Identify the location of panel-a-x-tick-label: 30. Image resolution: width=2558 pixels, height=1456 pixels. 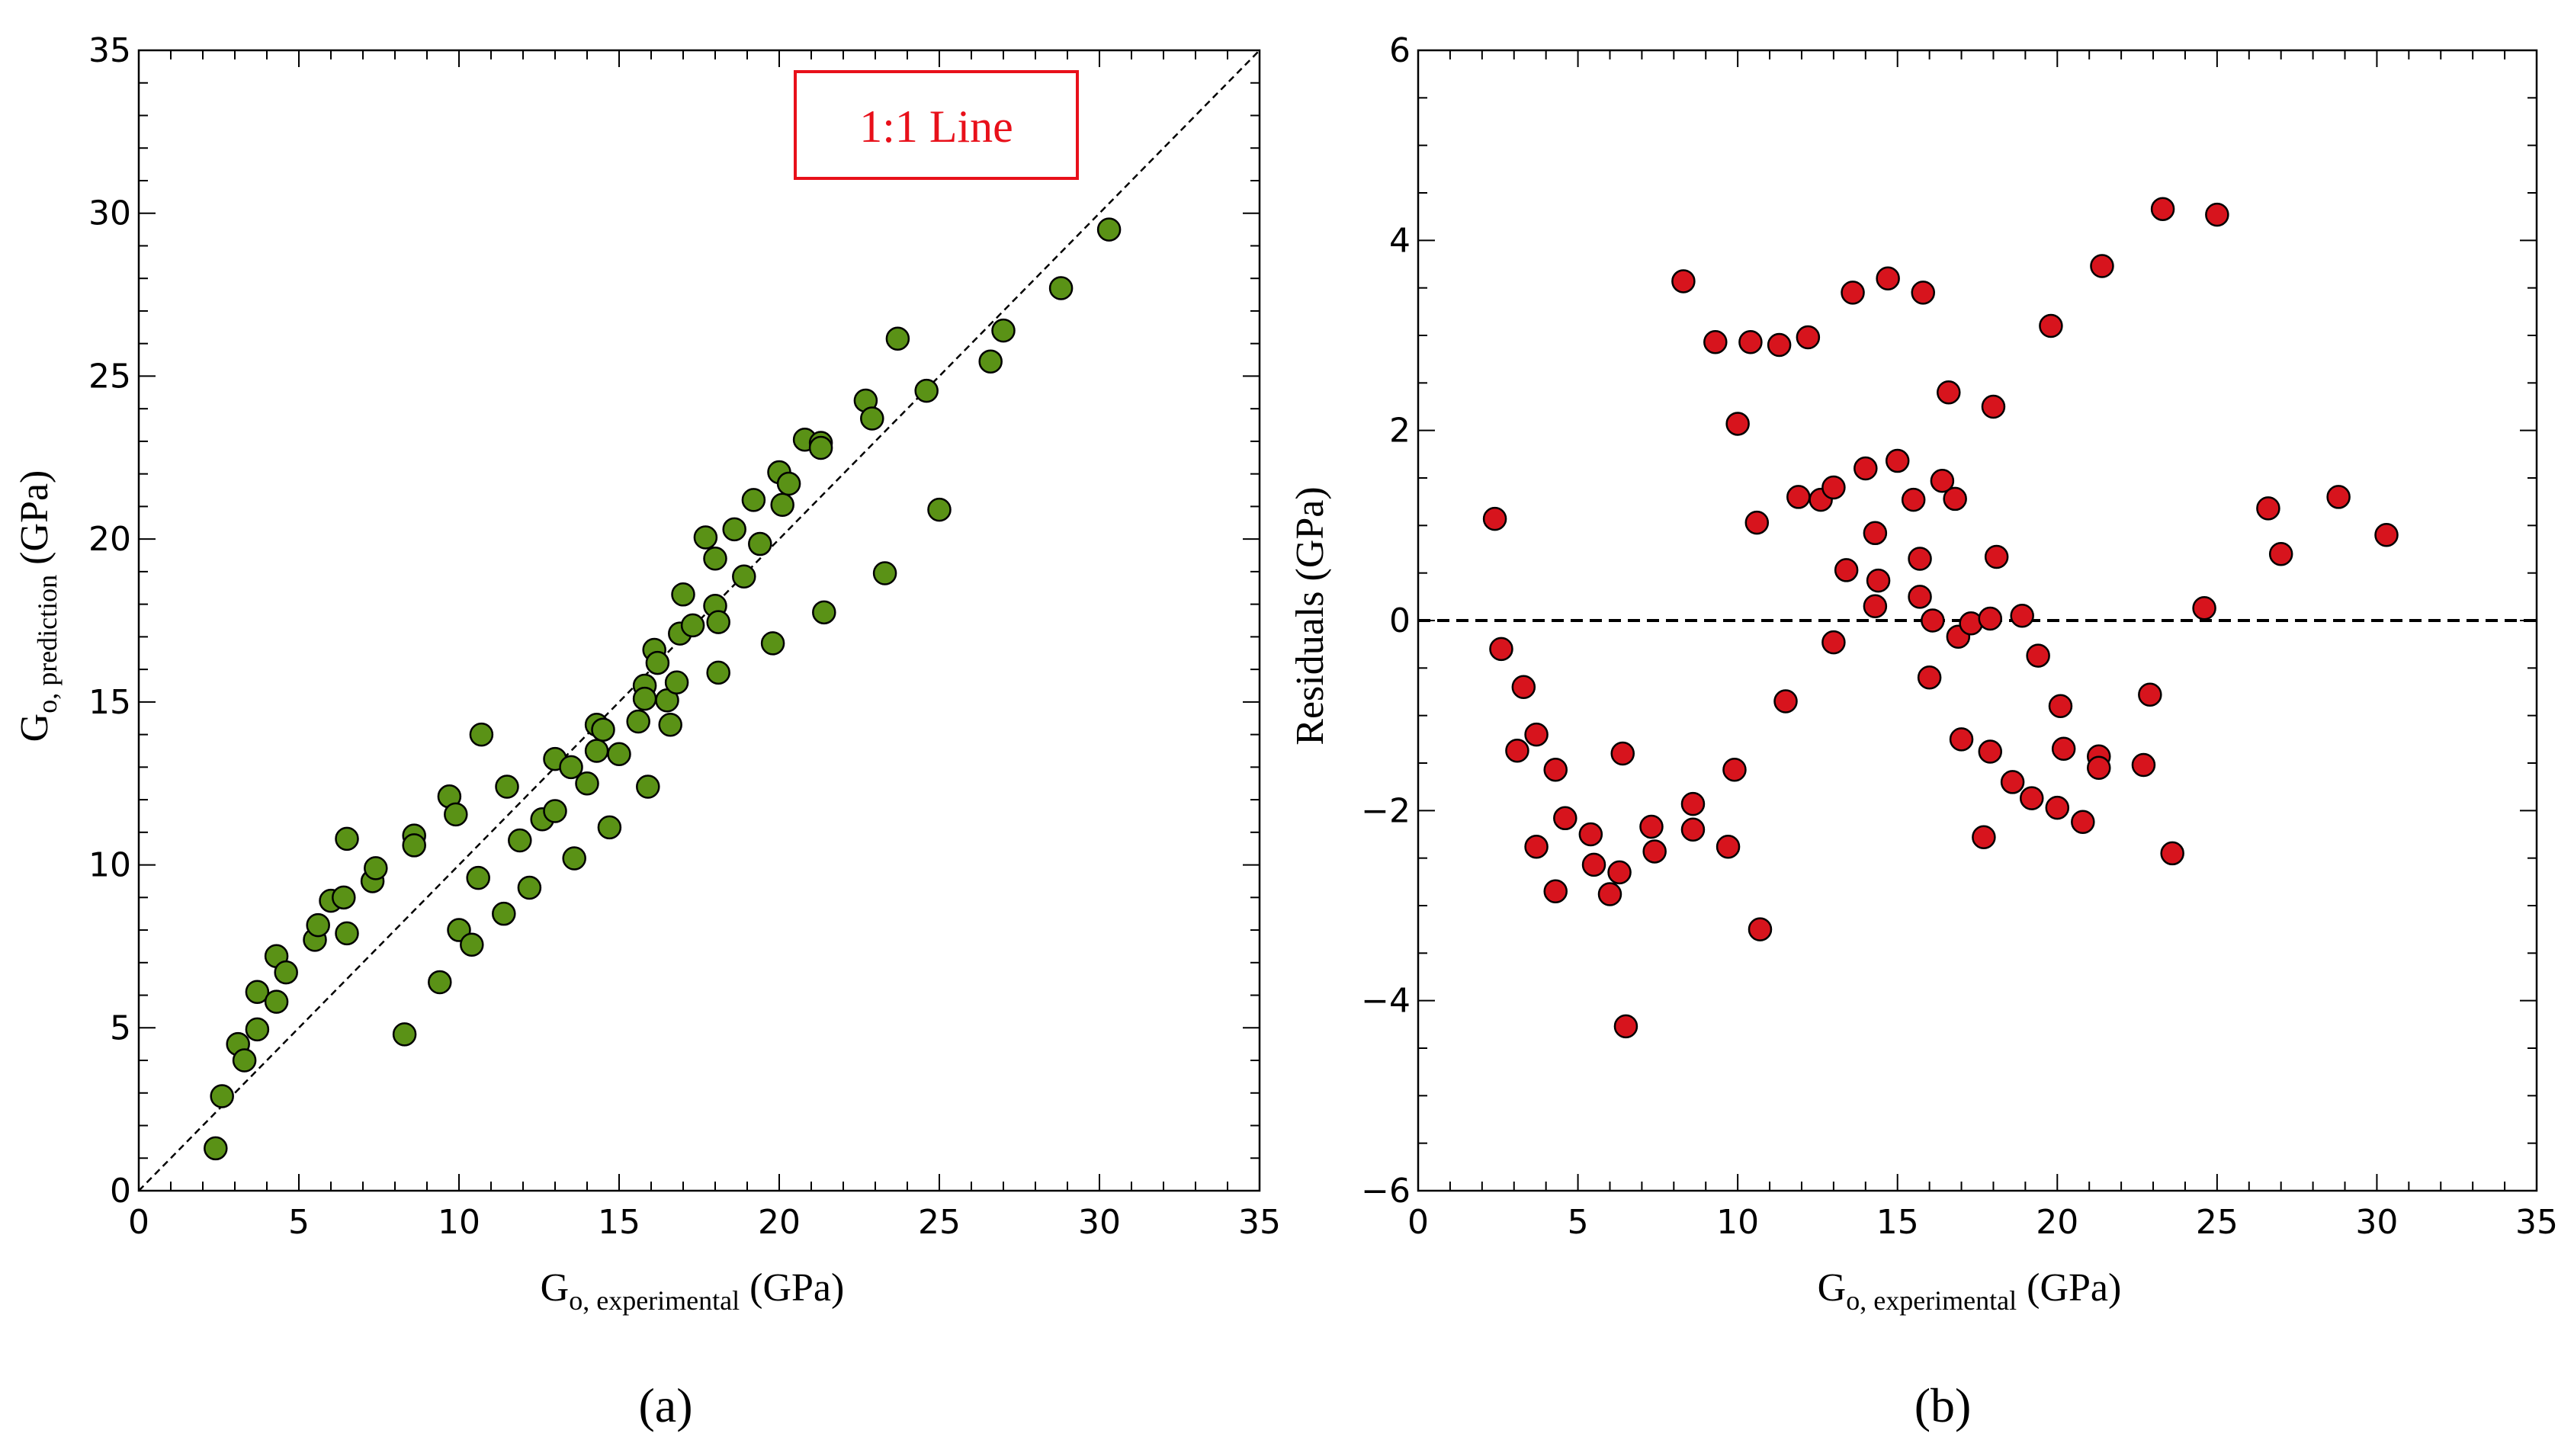
(1099, 1222).